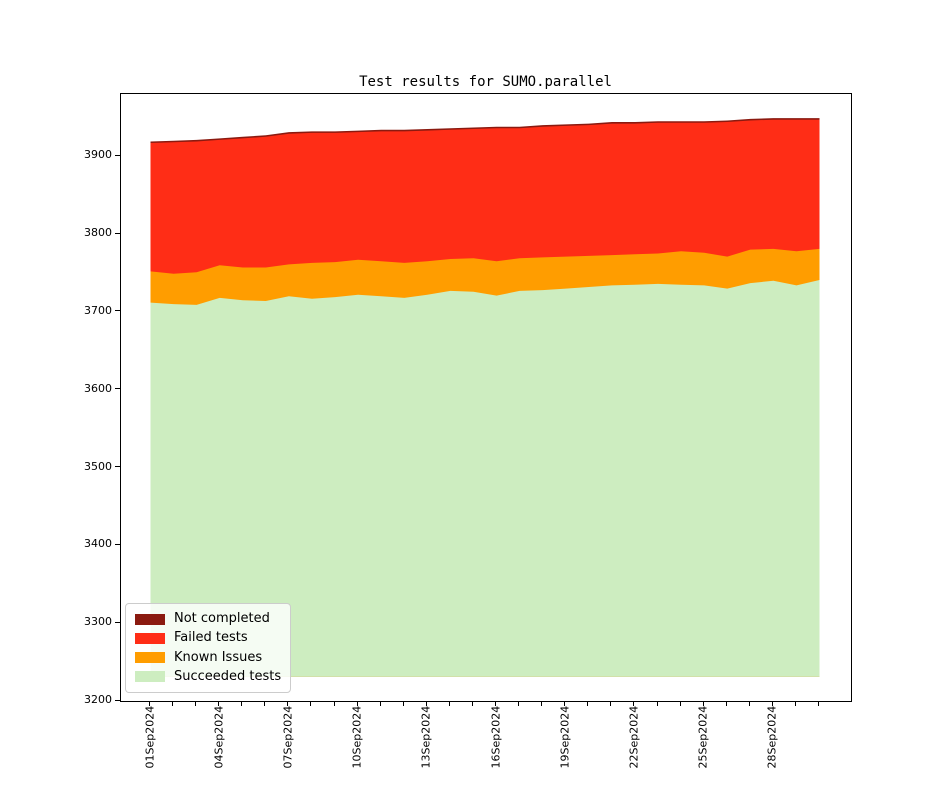 This screenshot has height=787, width=944. What do you see at coordinates (357, 737) in the screenshot?
I see `x-tick-label: 10Sep2024` at bounding box center [357, 737].